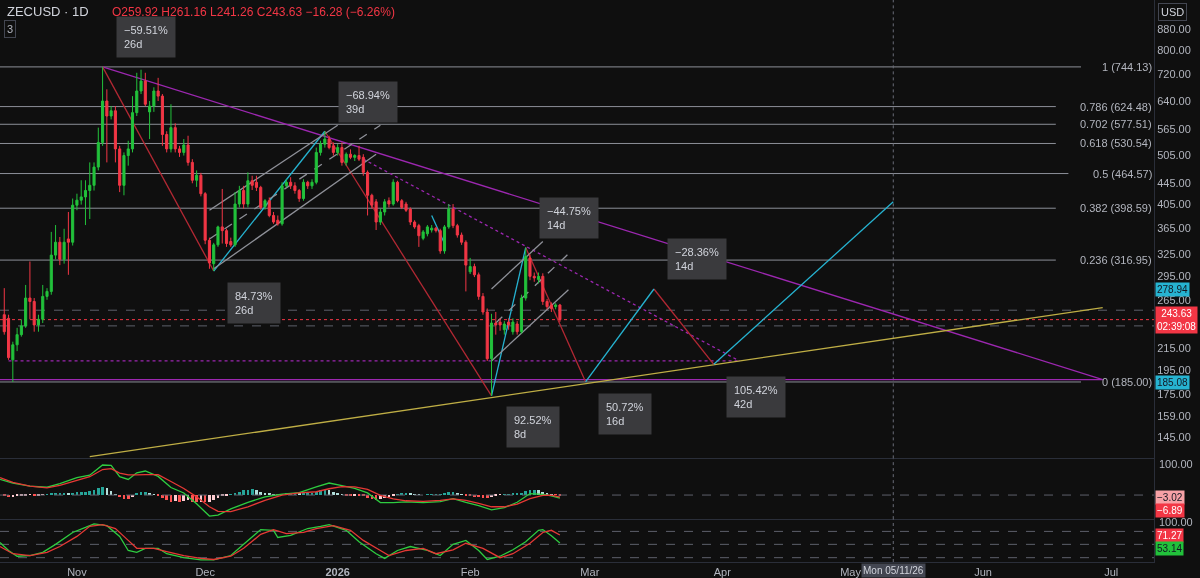 Image resolution: width=1200 pixels, height=578 pixels. What do you see at coordinates (1174, 28) in the screenshot?
I see `y-tick-label: 880.00` at bounding box center [1174, 28].